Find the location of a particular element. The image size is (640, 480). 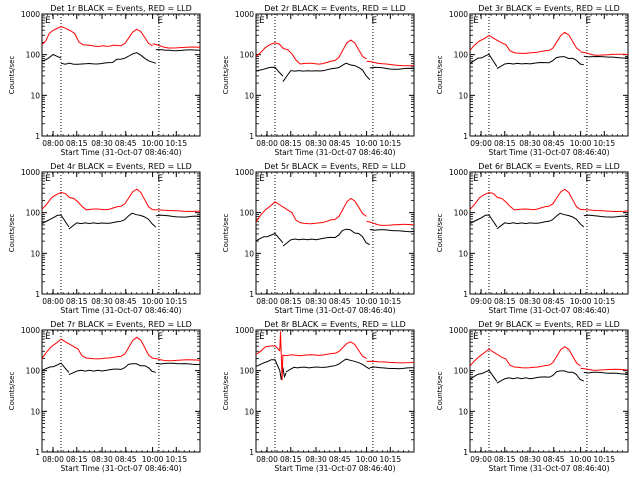

panel-title: Det 3r BLACK = Events, RED = LLD is located at coordinates (549, 8).